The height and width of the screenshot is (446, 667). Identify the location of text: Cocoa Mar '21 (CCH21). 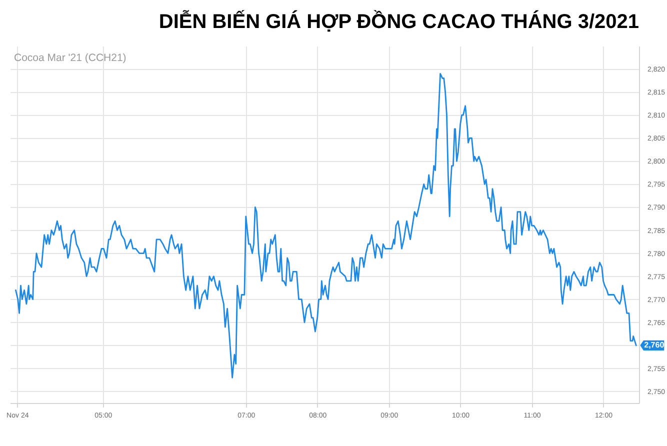
(70, 58).